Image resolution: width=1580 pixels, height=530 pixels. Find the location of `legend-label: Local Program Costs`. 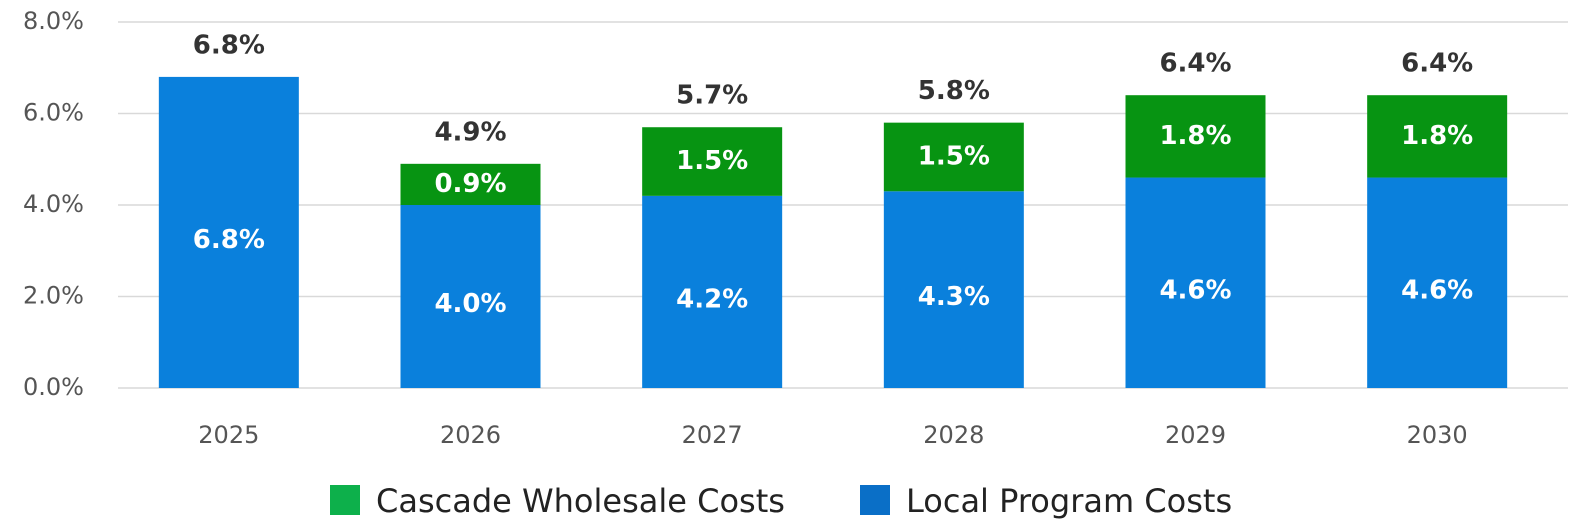

legend-label: Local Program Costs is located at coordinates (1069, 501).